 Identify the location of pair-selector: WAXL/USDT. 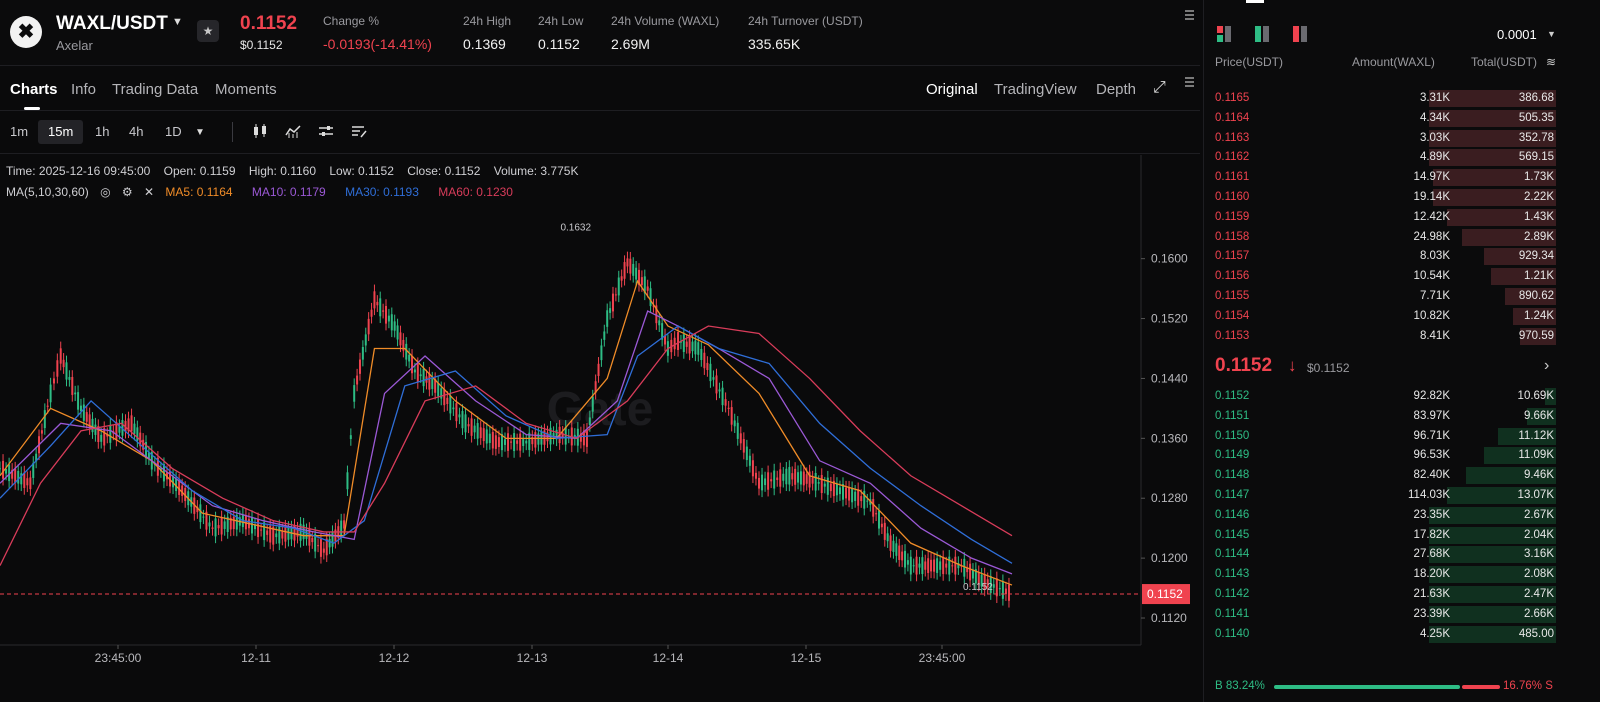
(112, 23).